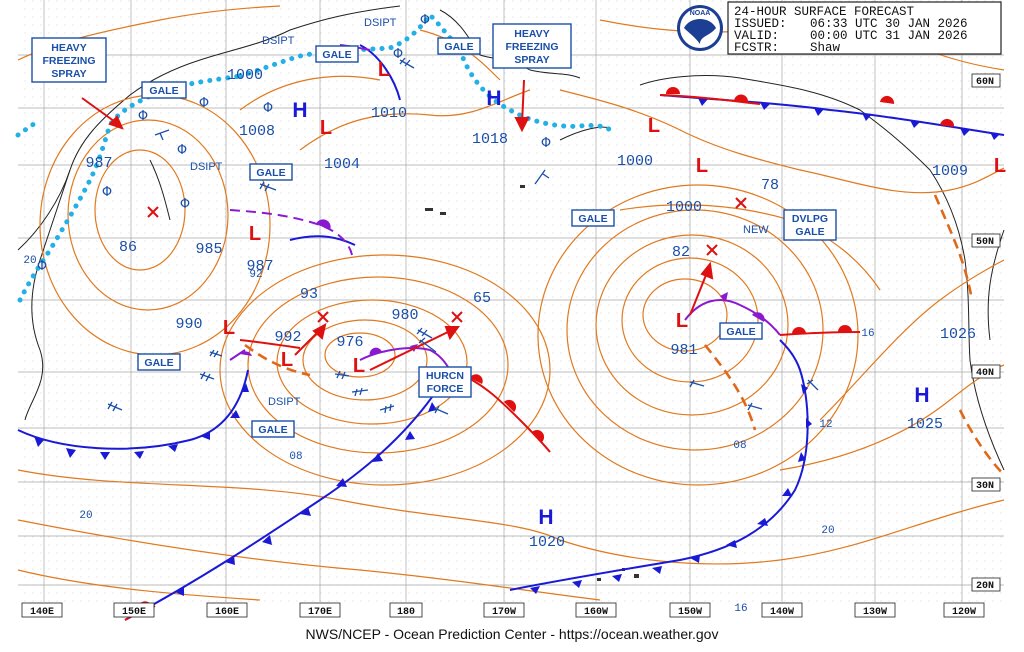 Image resolution: width=1024 pixels, height=652 pixels. I want to click on valid-label: VALID:, so click(756, 36).